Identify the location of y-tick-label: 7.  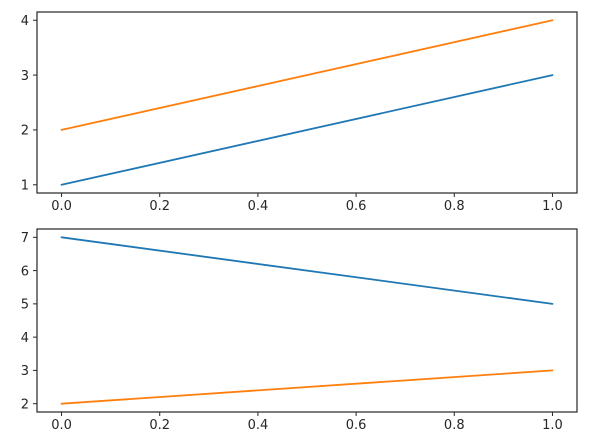
(25, 238).